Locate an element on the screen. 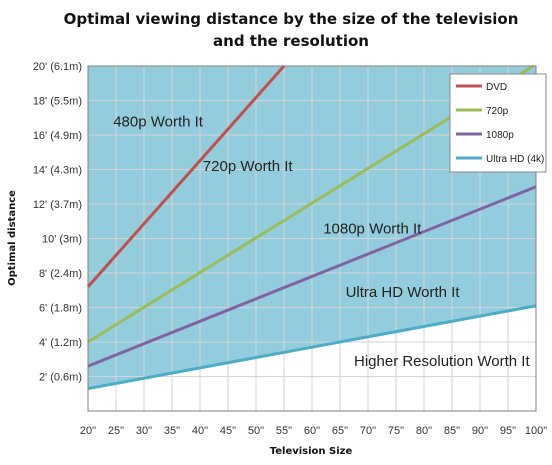 The height and width of the screenshot is (465, 552). x-tick-label: 60" is located at coordinates (312, 431).